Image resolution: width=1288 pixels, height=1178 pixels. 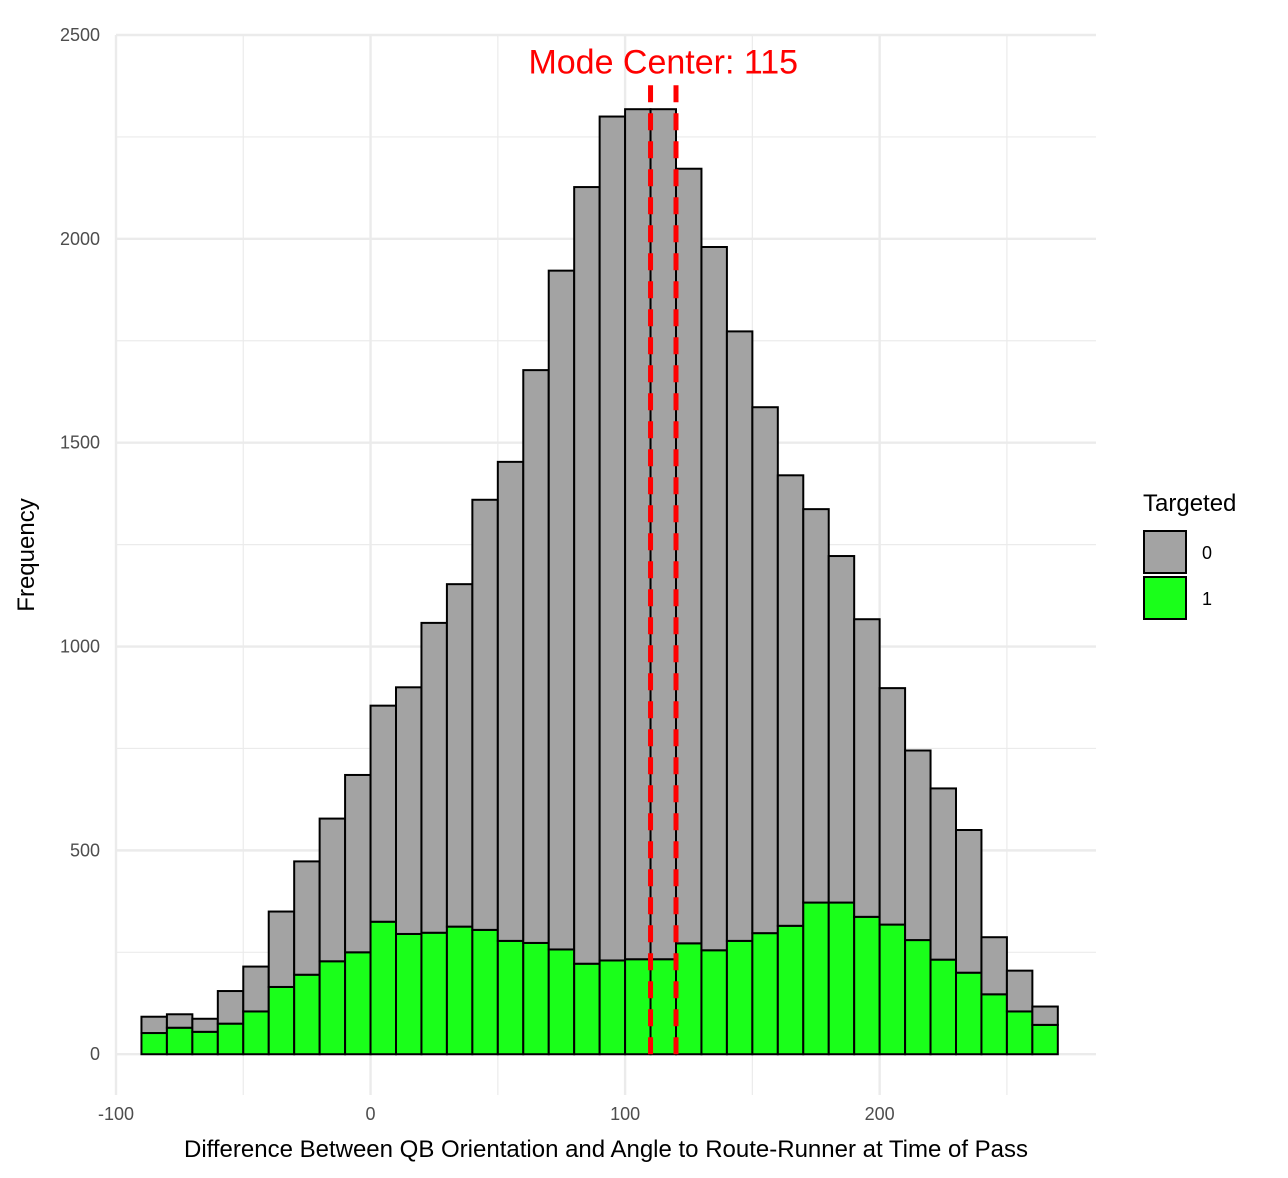 What do you see at coordinates (95, 1054) in the screenshot?
I see `y-tick-label: 0` at bounding box center [95, 1054].